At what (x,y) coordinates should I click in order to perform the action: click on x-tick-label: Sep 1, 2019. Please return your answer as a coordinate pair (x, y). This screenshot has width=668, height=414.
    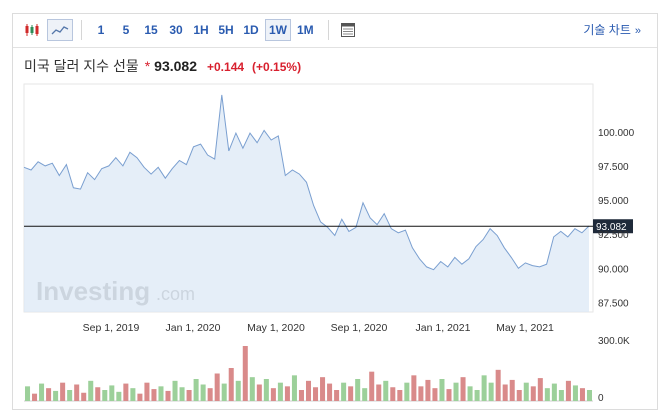
    Looking at the image, I should click on (111, 328).